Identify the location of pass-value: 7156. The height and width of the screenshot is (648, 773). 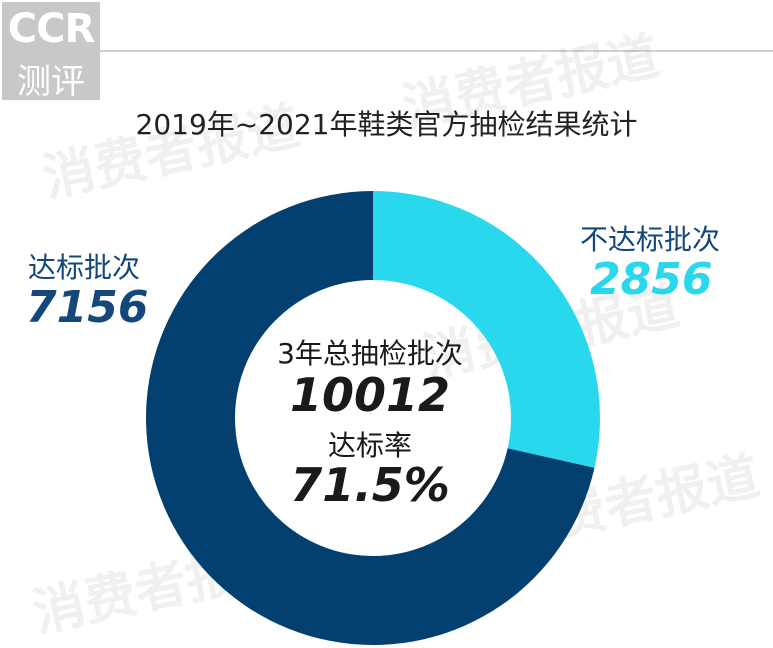
(87, 307).